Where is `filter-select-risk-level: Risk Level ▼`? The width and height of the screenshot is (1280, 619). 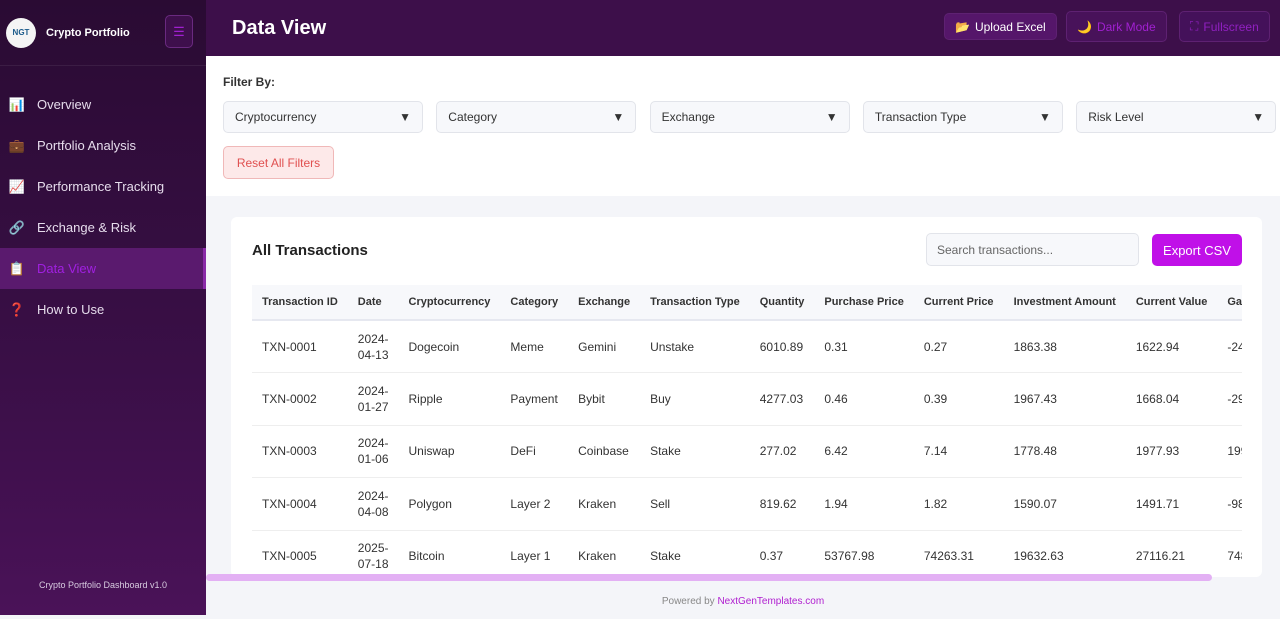 filter-select-risk-level: Risk Level ▼ is located at coordinates (1176, 117).